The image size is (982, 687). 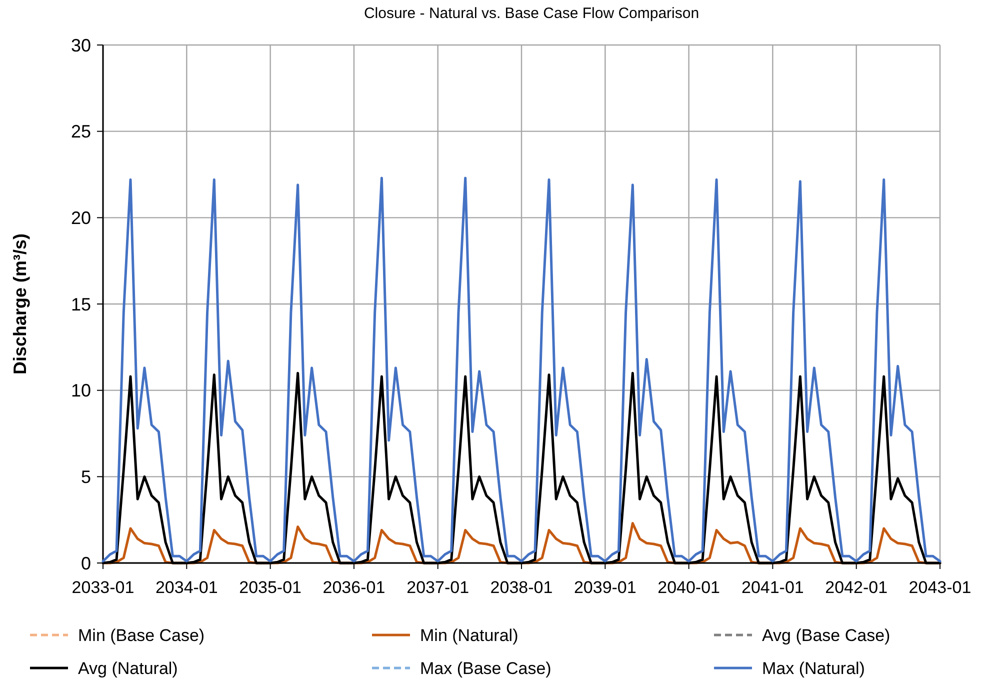 What do you see at coordinates (605, 587) in the screenshot?
I see `x-tick-label: 2039-01` at bounding box center [605, 587].